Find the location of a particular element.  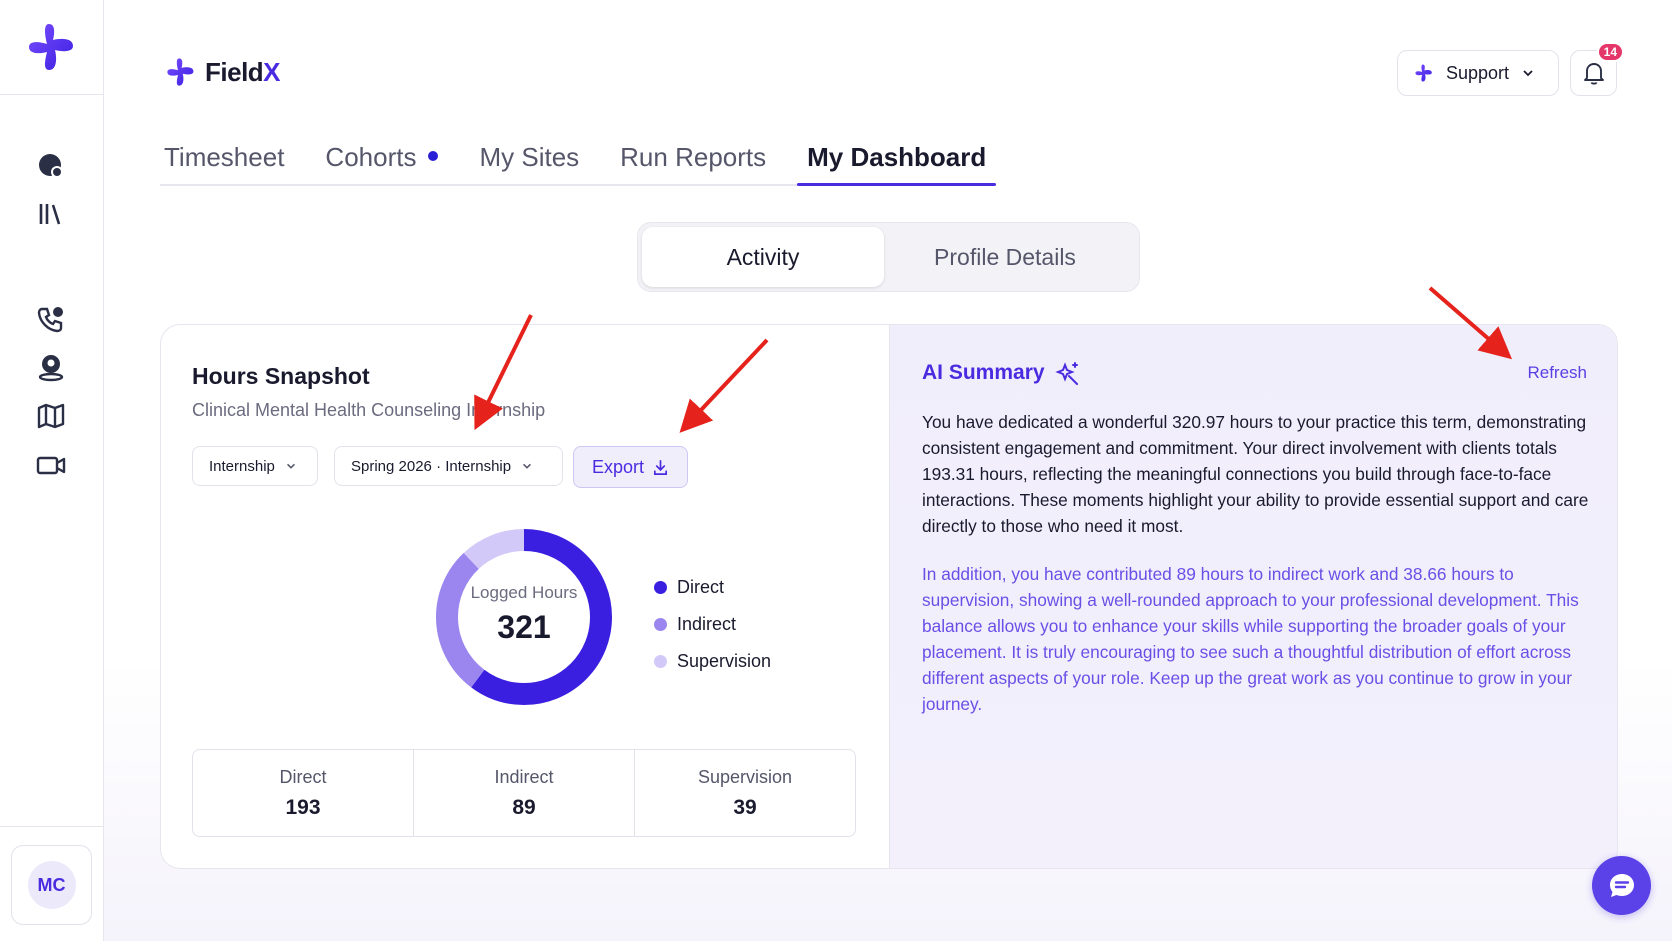

tab-my-dashboard: My Dashboard is located at coordinates (897, 162).